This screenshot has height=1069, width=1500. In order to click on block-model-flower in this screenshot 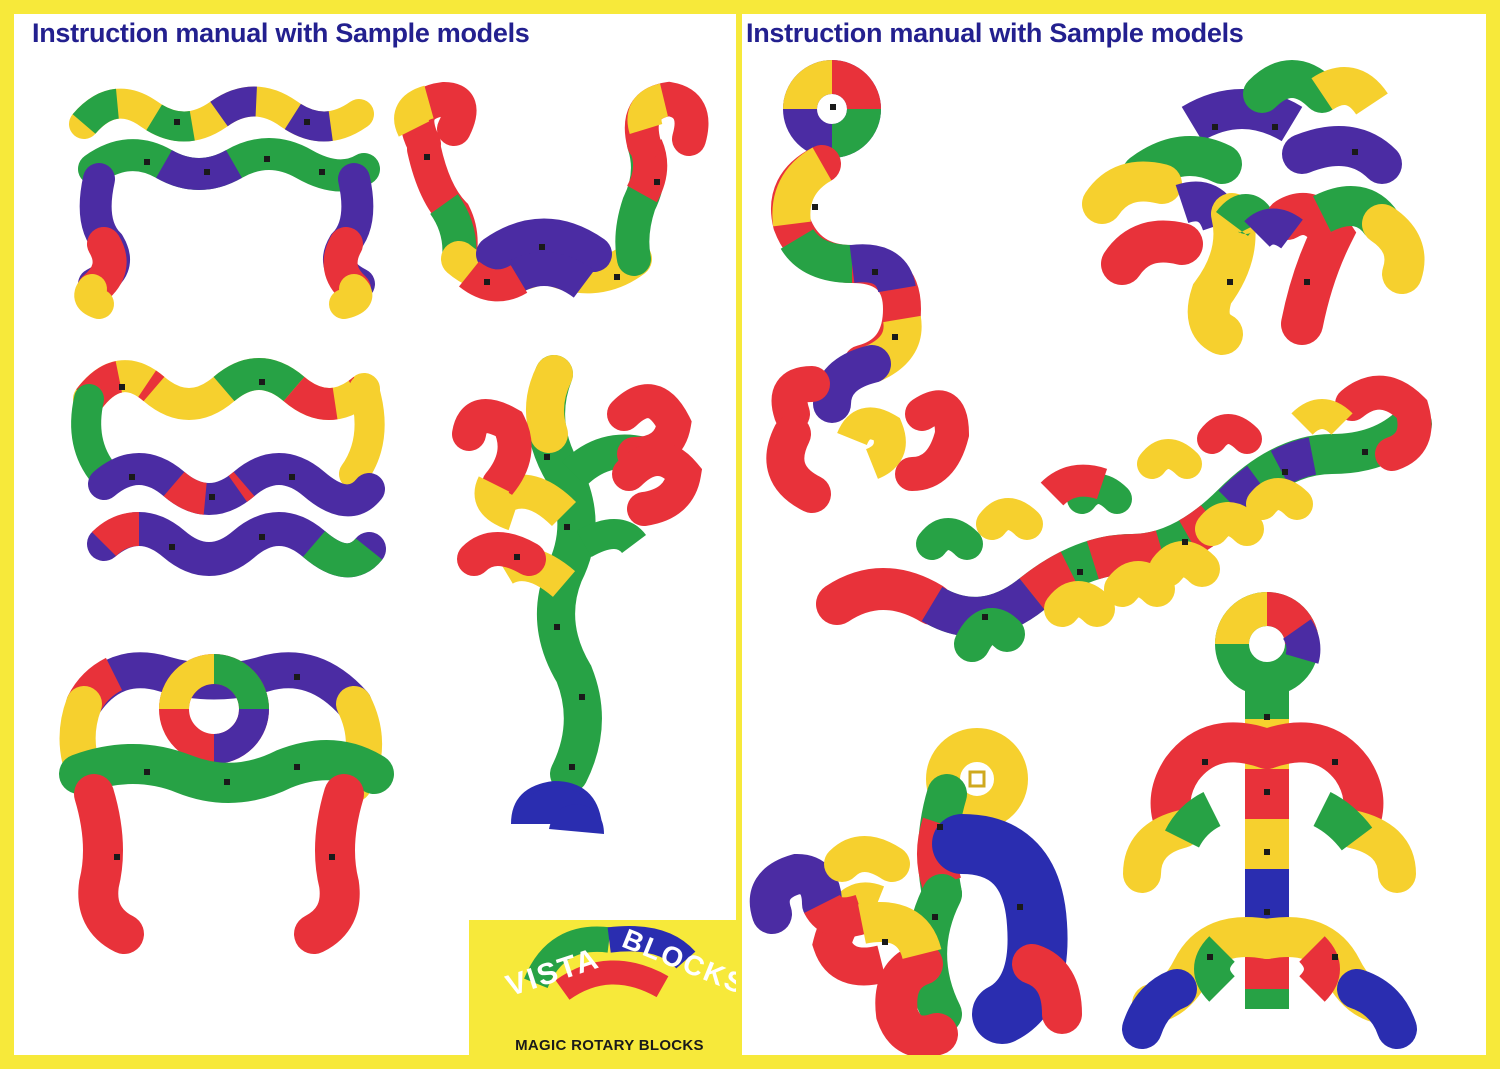, I will do `click(1253, 204)`.